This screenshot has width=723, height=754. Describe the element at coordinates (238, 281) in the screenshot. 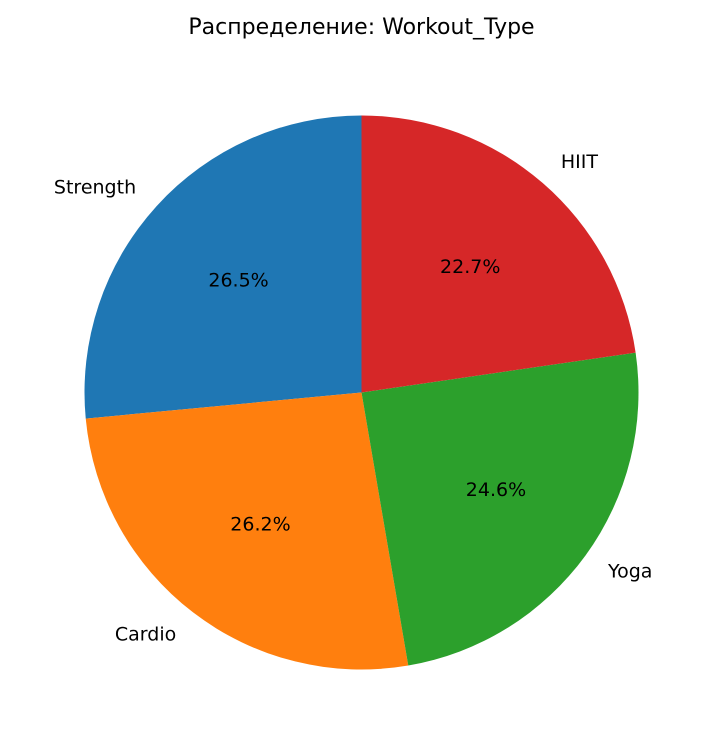

I see `pct-label-strength: 26.5%` at that location.